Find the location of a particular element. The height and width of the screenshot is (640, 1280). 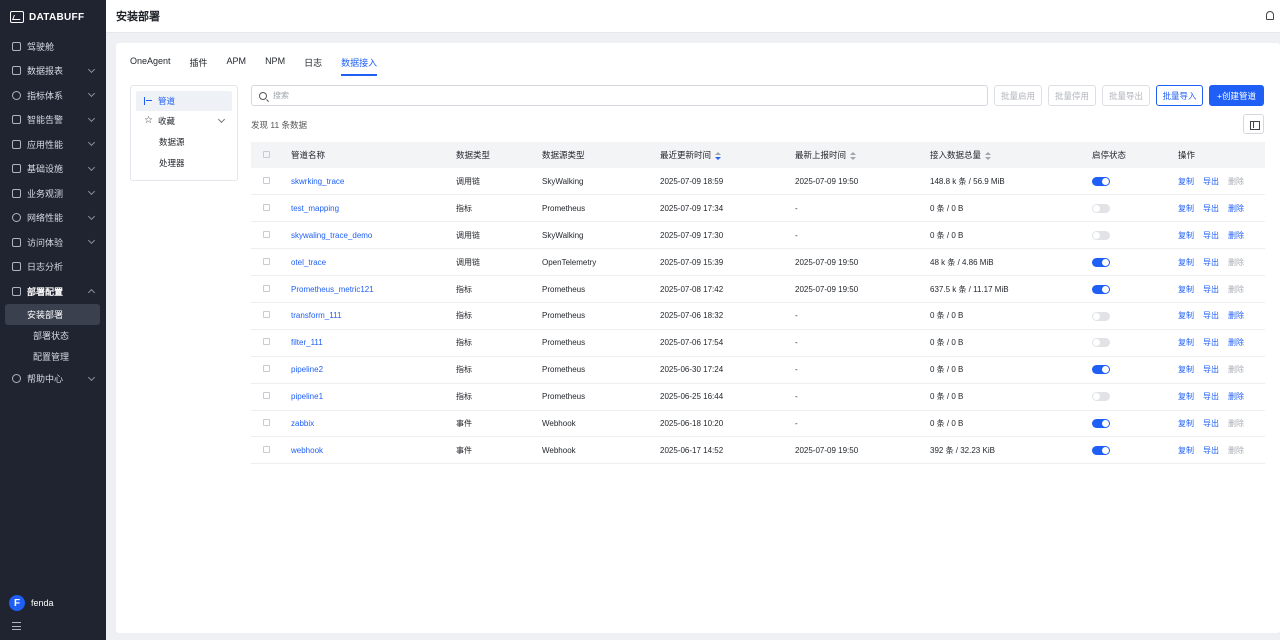

pipeline-name-link: transform_111 is located at coordinates (316, 316).